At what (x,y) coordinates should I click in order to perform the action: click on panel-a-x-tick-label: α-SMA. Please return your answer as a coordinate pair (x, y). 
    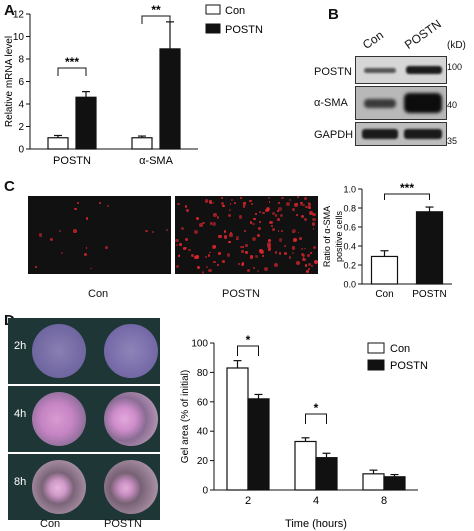
    Looking at the image, I should click on (156, 161).